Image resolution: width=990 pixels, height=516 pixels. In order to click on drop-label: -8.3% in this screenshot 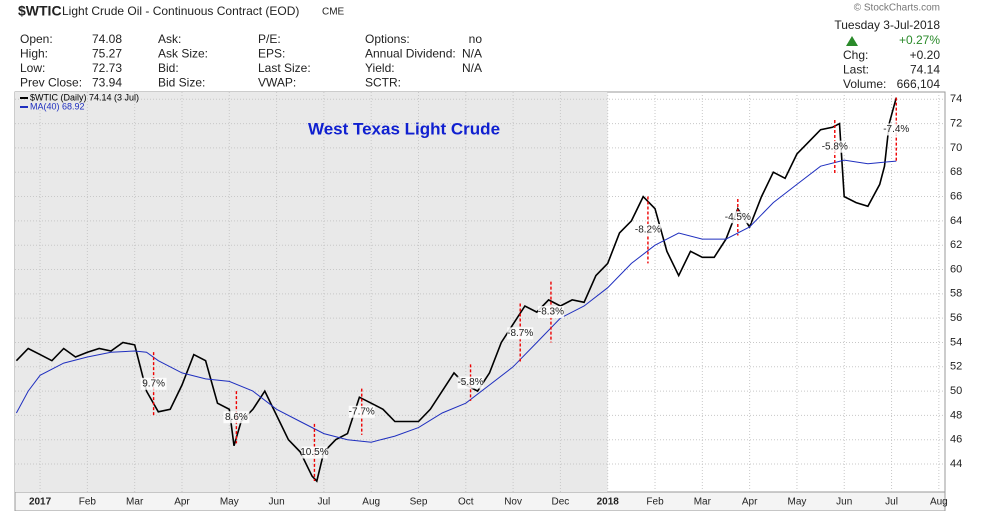, I will do `click(551, 312)`.